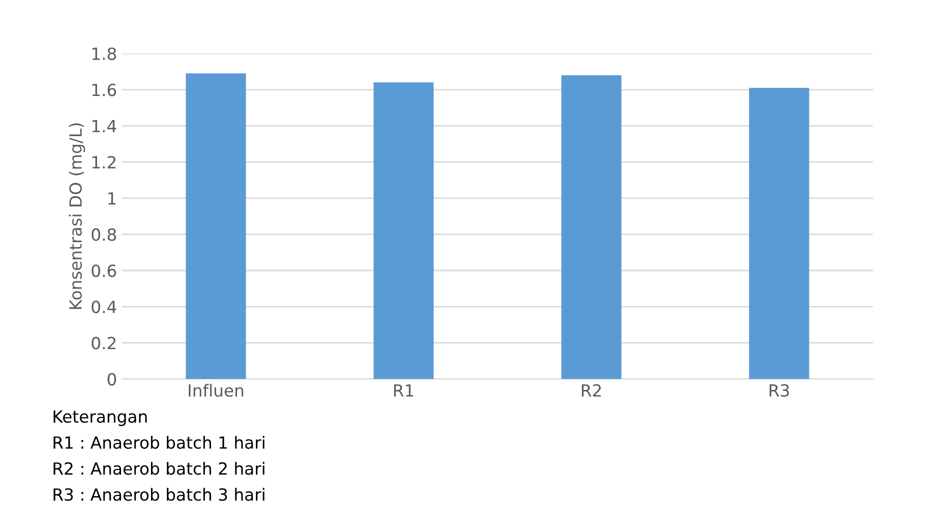  Describe the element at coordinates (104, 343) in the screenshot. I see `y-tick-label: 0.2` at that location.